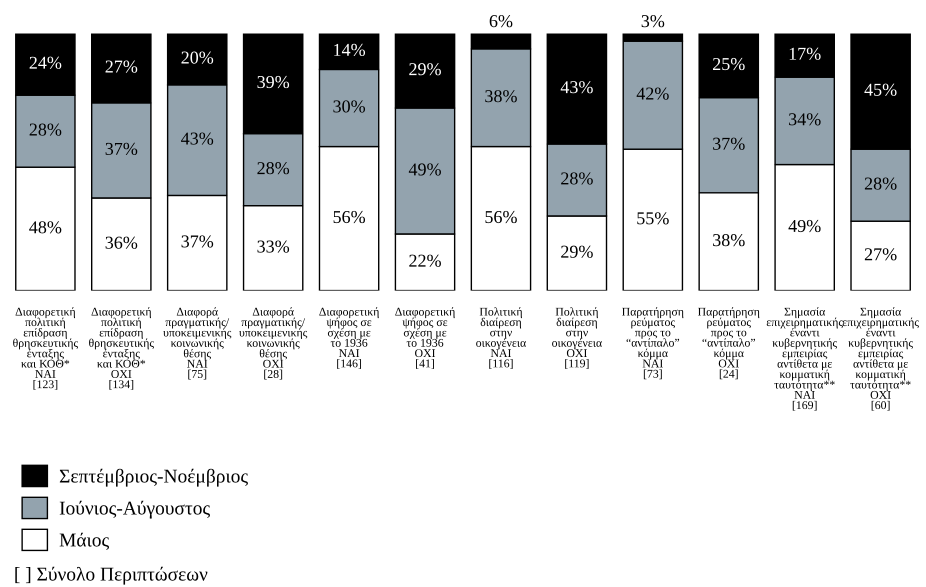 This screenshot has width=926, height=587. I want to click on data-label: 6%, so click(501, 21).